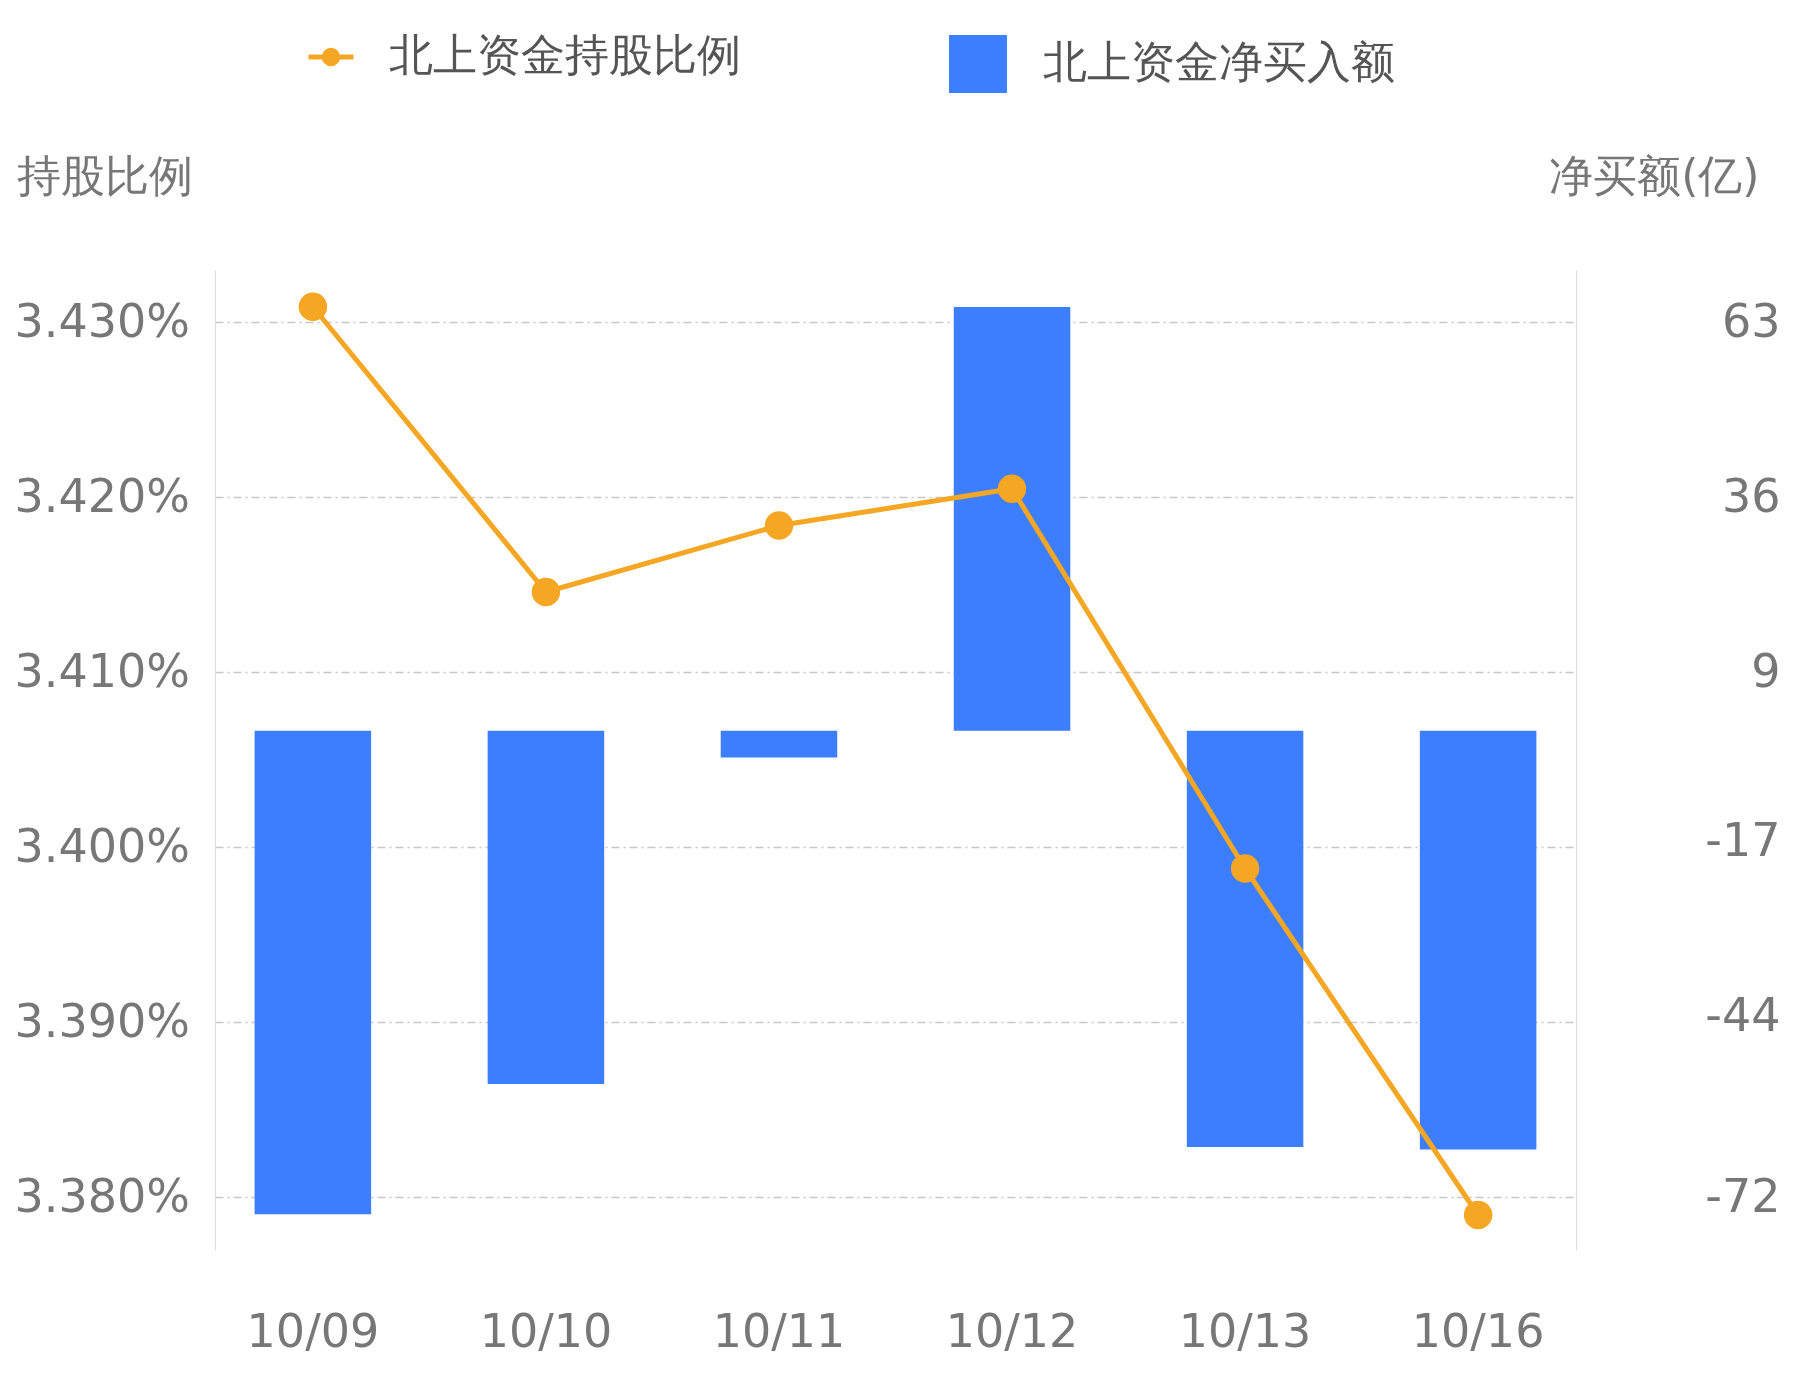  Describe the element at coordinates (1751, 496) in the screenshot. I see `y2-tick-label: 36` at that location.